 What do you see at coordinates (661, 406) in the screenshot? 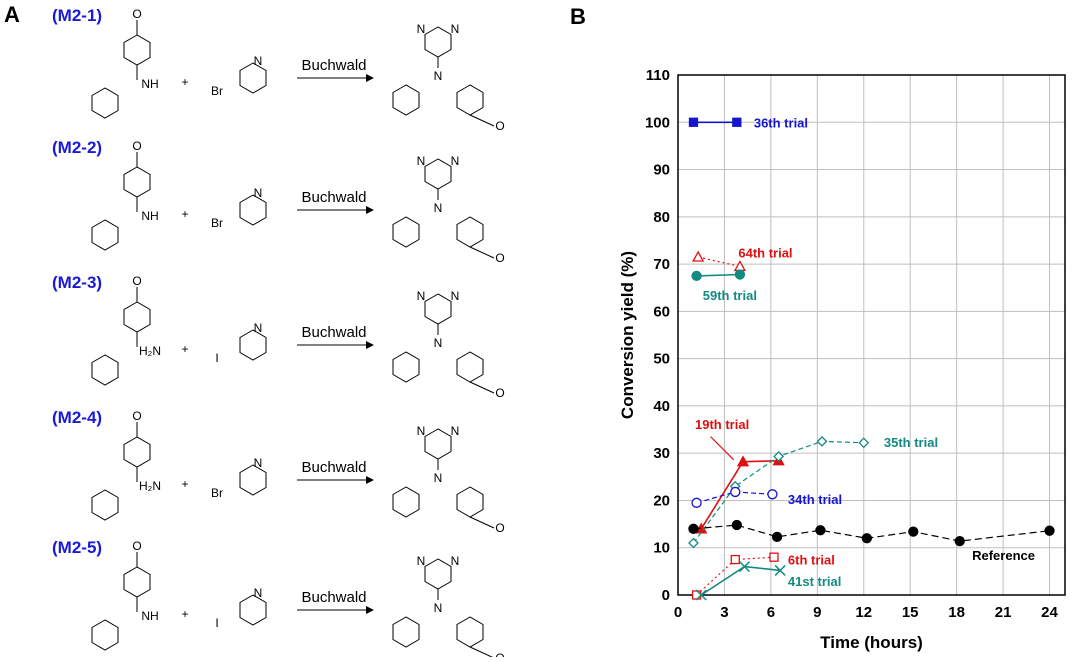
I see `y-tick-label: 40` at bounding box center [661, 406].